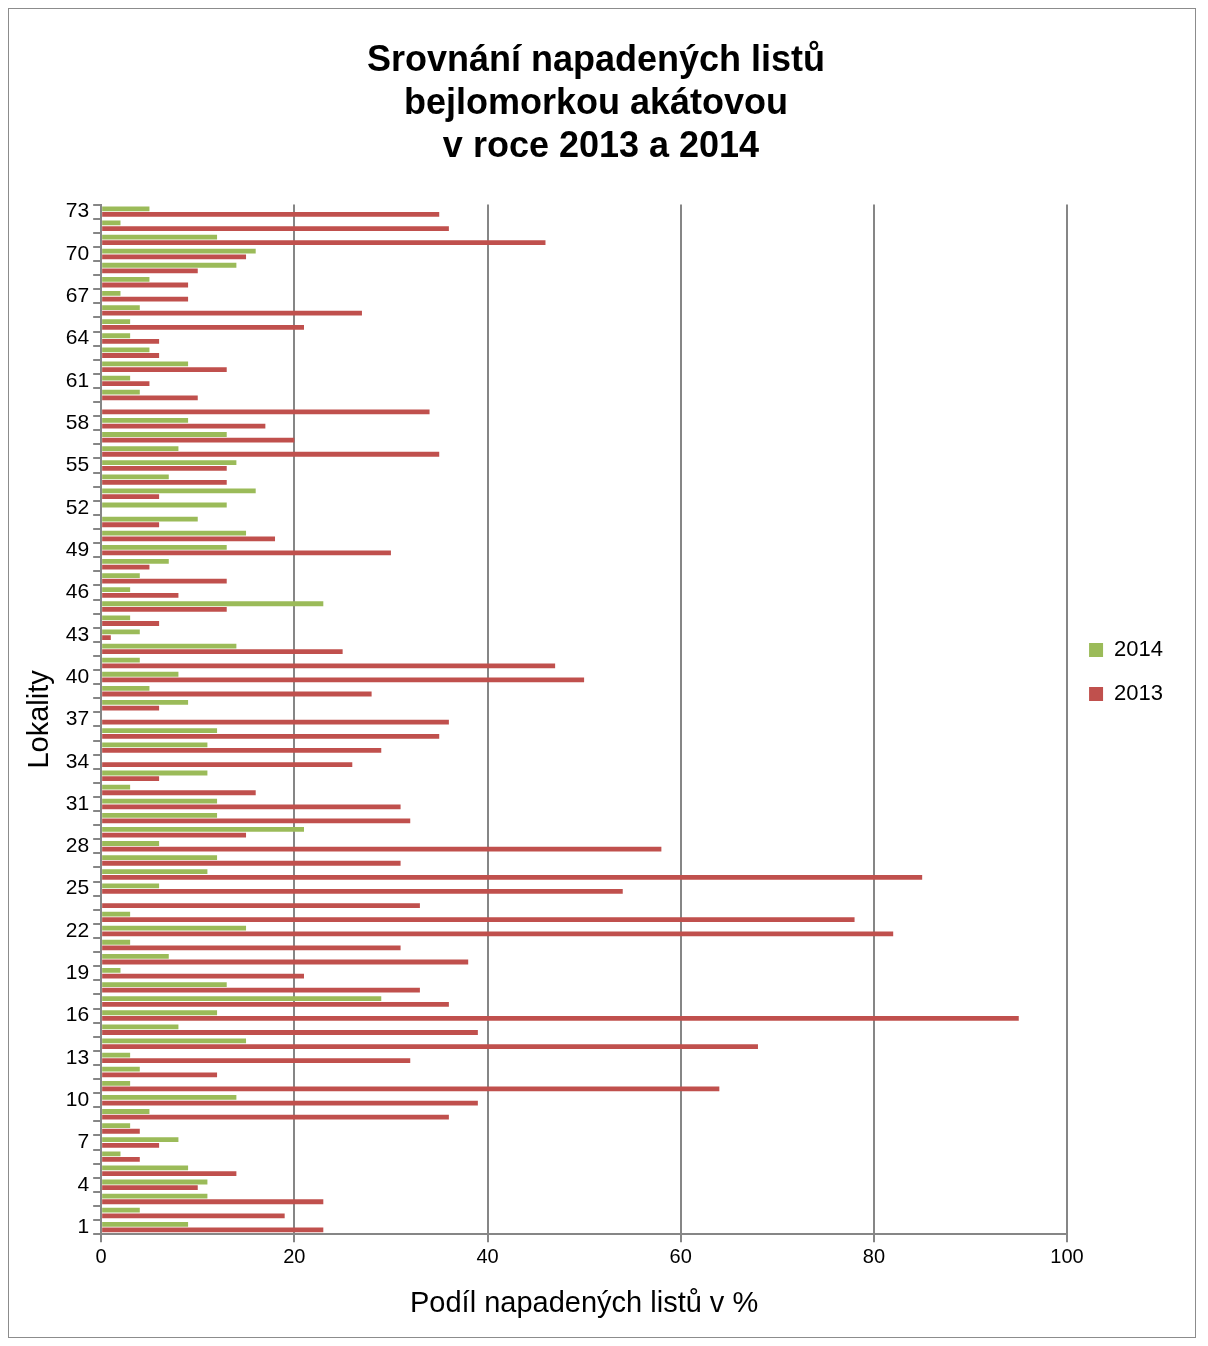 This screenshot has width=1208, height=1346. What do you see at coordinates (487, 1255) in the screenshot?
I see `x-tick-label: 40` at bounding box center [487, 1255].